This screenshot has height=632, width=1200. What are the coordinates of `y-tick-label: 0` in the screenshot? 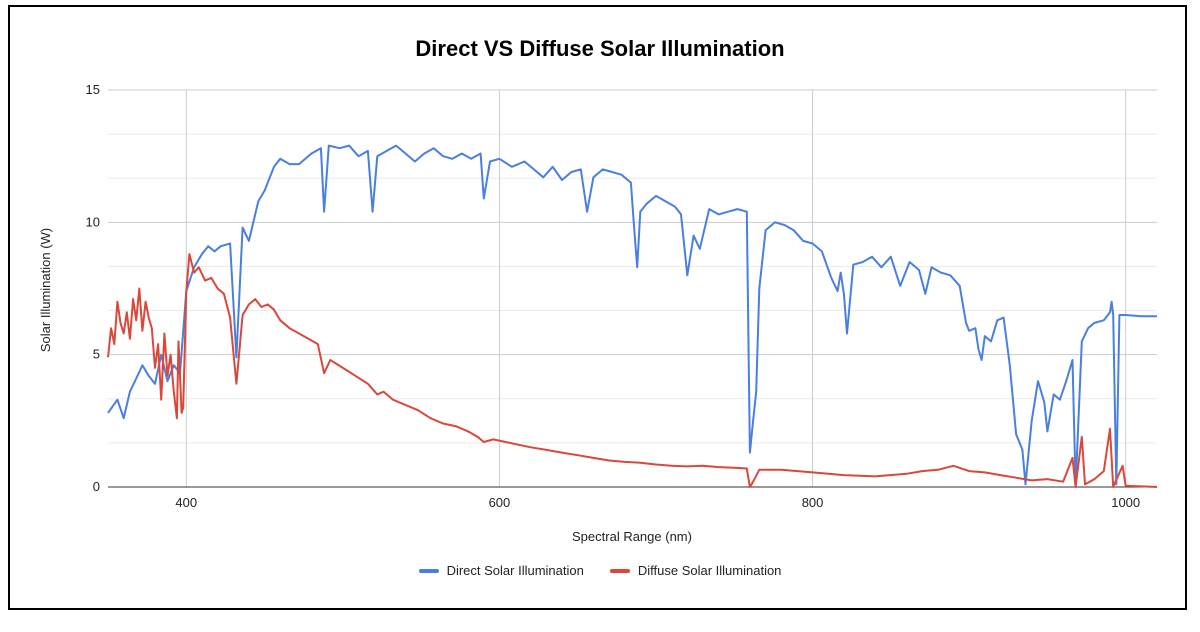 It's located at (96, 486).